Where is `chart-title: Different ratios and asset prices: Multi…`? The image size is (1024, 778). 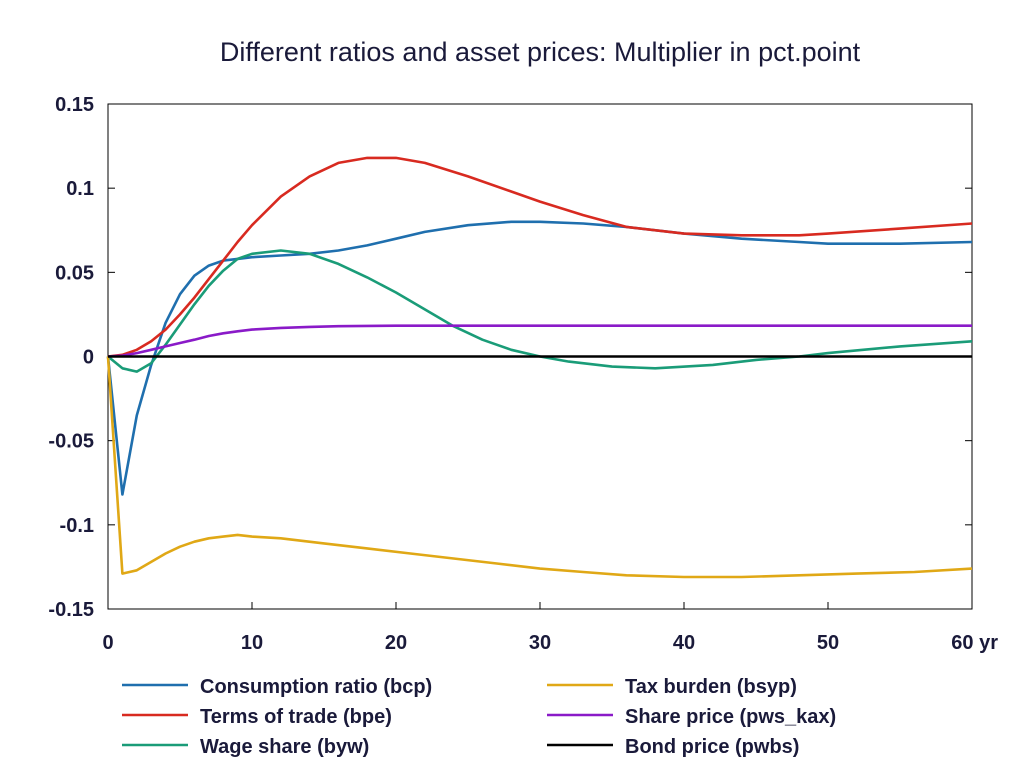 chart-title: Different ratios and asset prices: Multi… is located at coordinates (540, 52).